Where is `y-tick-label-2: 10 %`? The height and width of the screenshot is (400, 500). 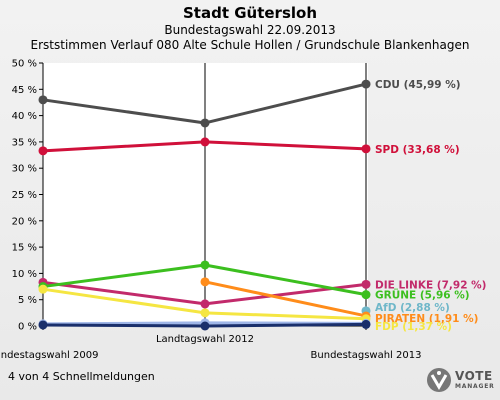
y-tick-label-2: 10 % is located at coordinates (24, 274).